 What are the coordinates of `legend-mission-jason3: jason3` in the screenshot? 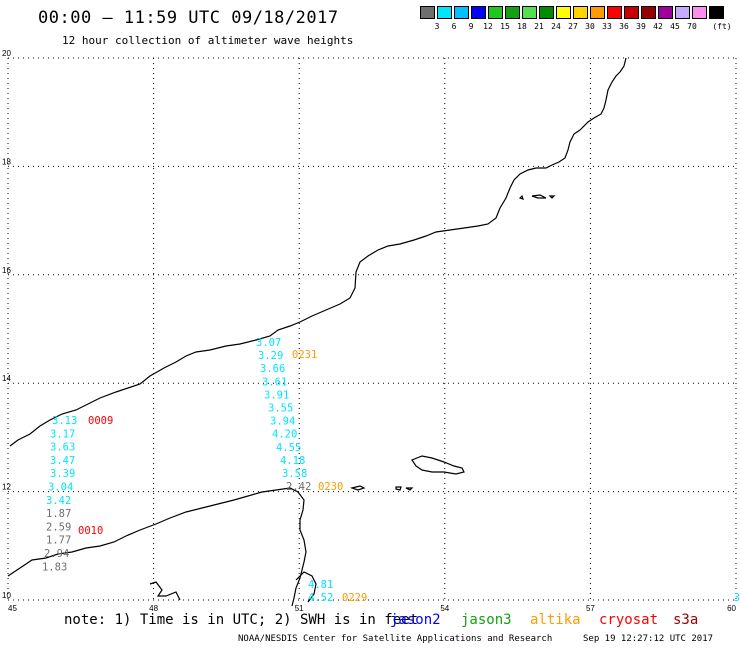 It's located at (486, 620).